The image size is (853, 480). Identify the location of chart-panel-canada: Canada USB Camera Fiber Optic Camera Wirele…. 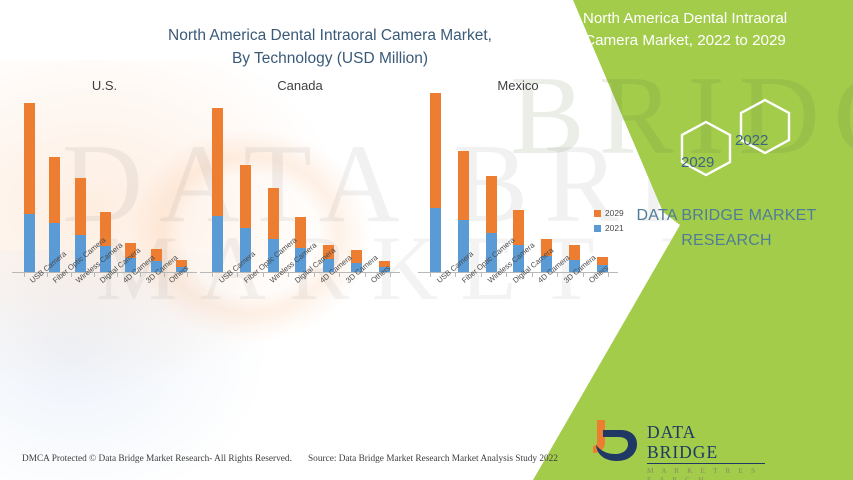
(300, 185).